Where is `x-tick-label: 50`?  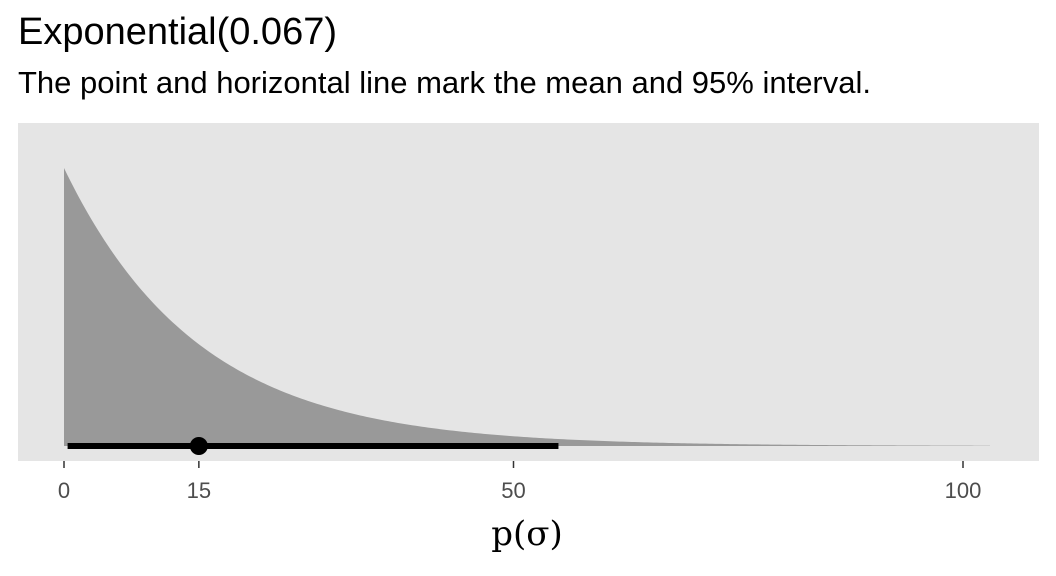
x-tick-label: 50 is located at coordinates (513, 490).